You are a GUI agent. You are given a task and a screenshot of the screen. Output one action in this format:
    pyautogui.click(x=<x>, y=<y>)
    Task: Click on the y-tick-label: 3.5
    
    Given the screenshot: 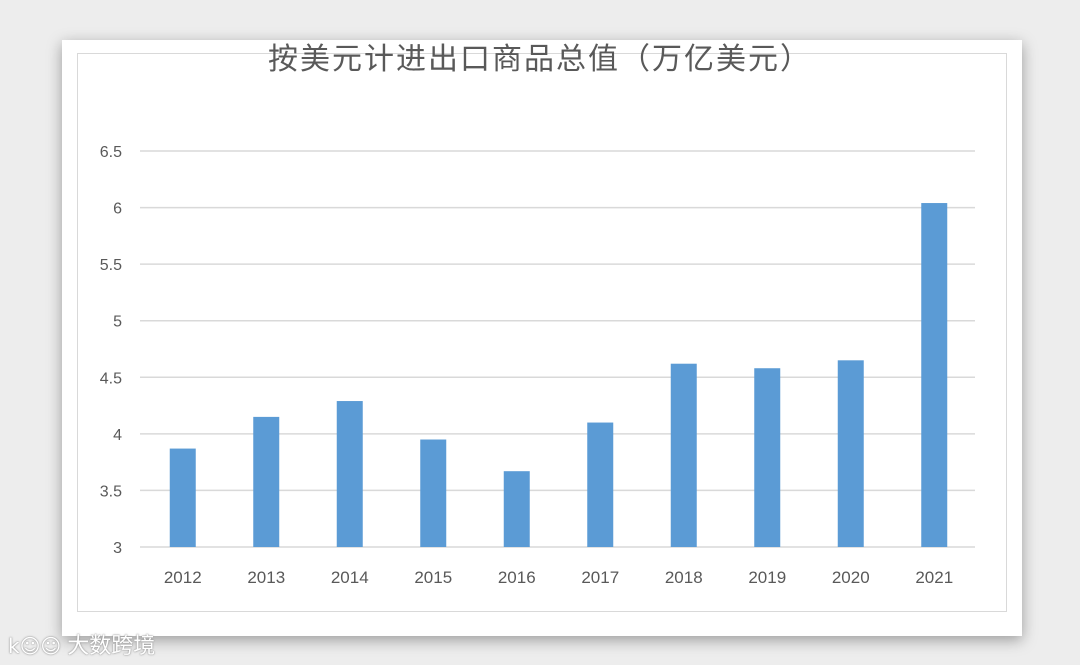 What is the action you would take?
    pyautogui.click(x=111, y=491)
    